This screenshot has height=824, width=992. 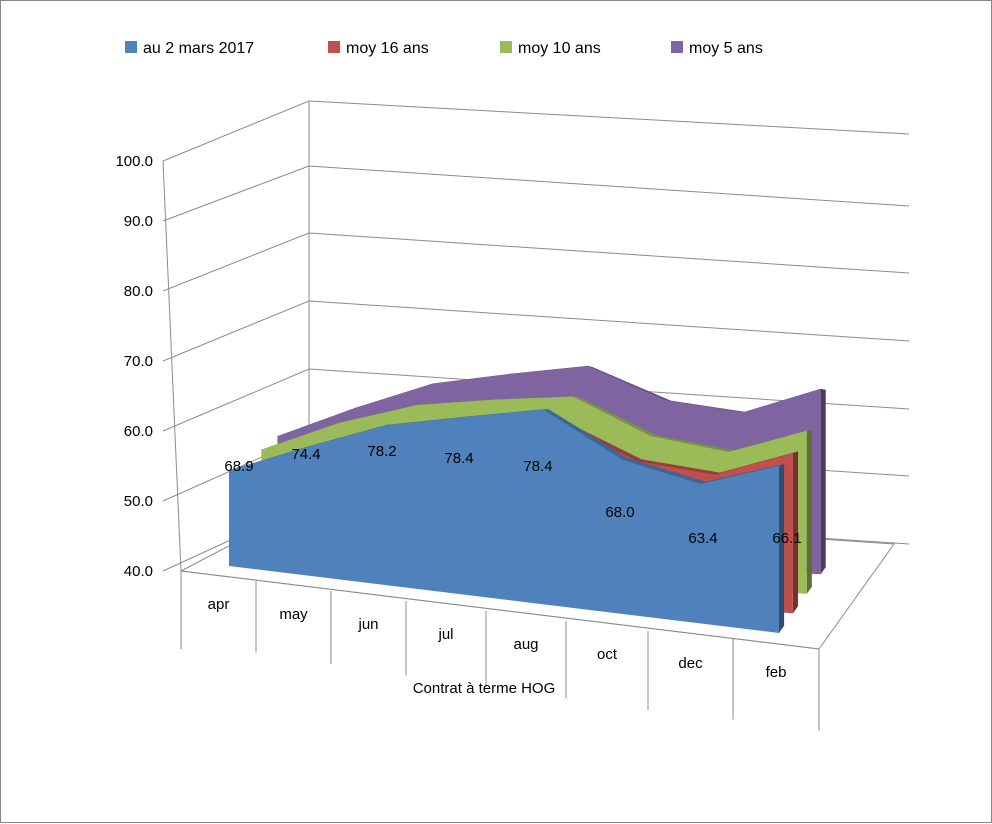 What do you see at coordinates (138, 221) in the screenshot?
I see `y-tick-label: 90.0` at bounding box center [138, 221].